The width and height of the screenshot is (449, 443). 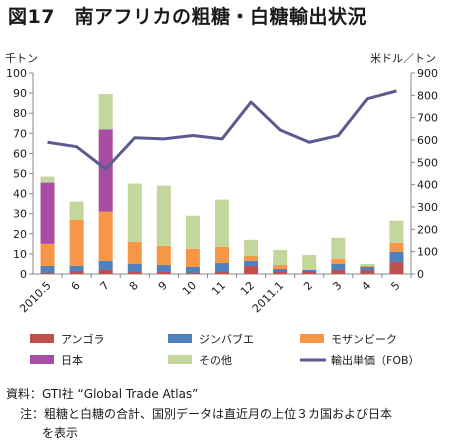 What do you see at coordinates (47, 213) in the screenshot?
I see `bar-segment-日本` at bounding box center [47, 213].